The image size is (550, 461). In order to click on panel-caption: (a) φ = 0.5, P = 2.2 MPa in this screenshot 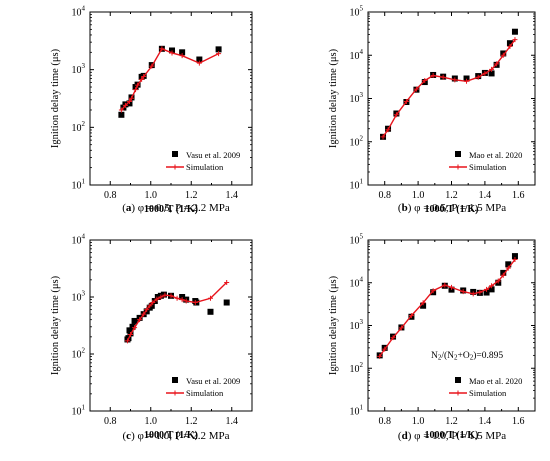, I will do `click(176, 208)`.